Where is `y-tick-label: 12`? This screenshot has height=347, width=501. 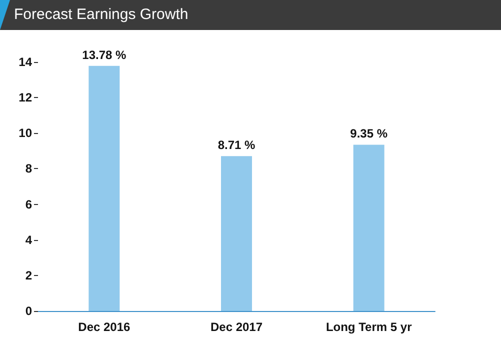 y-tick-label: 12 is located at coordinates (25, 97).